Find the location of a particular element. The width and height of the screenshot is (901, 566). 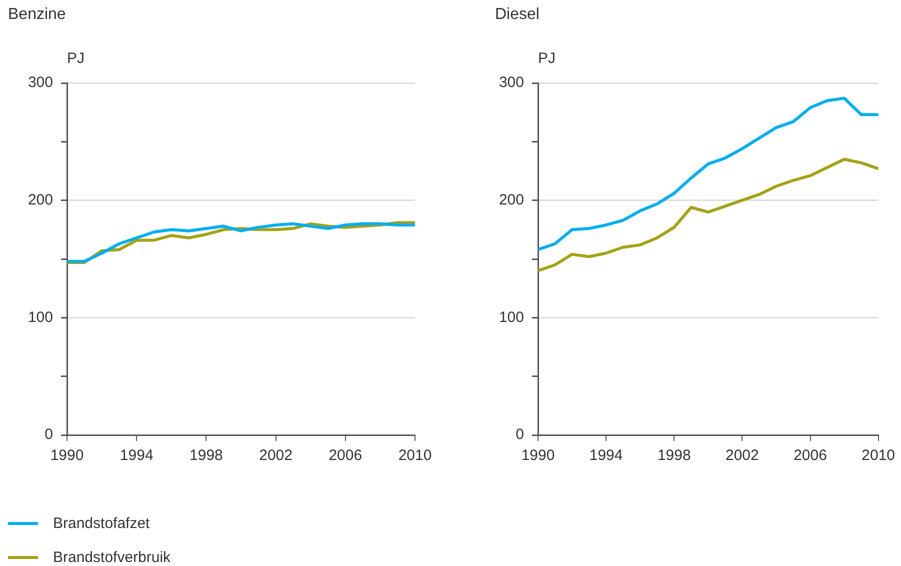

chart-title: Diesel is located at coordinates (517, 15).